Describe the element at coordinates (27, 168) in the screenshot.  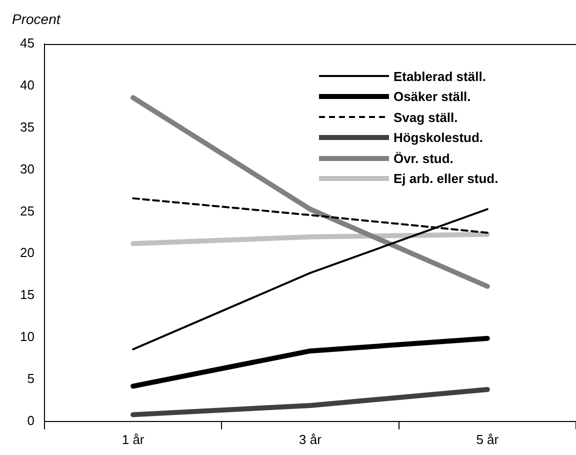
I see `y-tick-label: 30` at that location.